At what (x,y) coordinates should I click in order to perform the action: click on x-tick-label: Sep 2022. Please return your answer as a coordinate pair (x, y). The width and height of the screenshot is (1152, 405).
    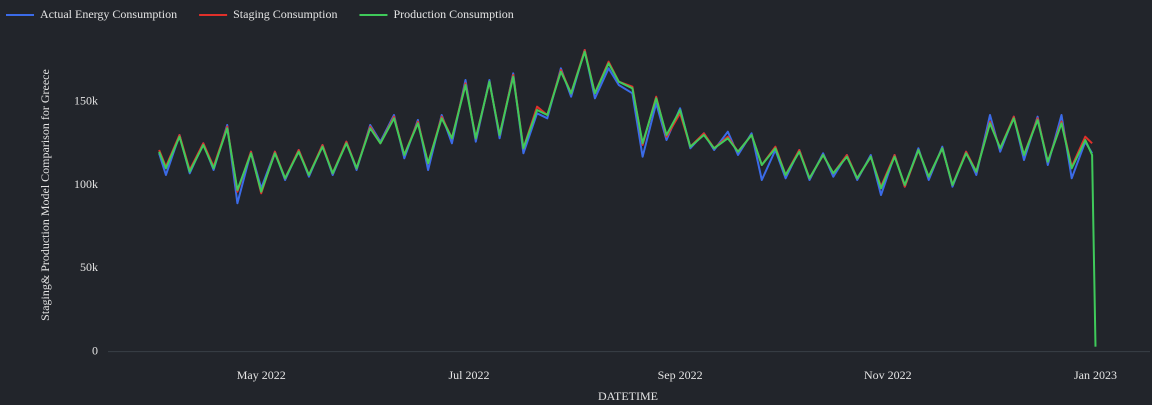
    Looking at the image, I should click on (680, 375).